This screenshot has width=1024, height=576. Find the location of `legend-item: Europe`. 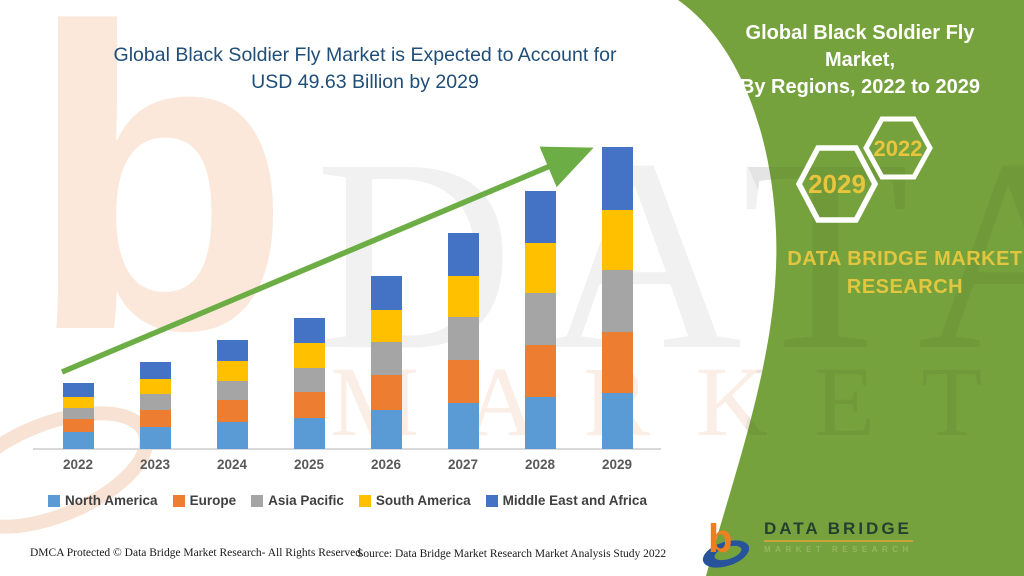

legend-item: Europe is located at coordinates (204, 500).